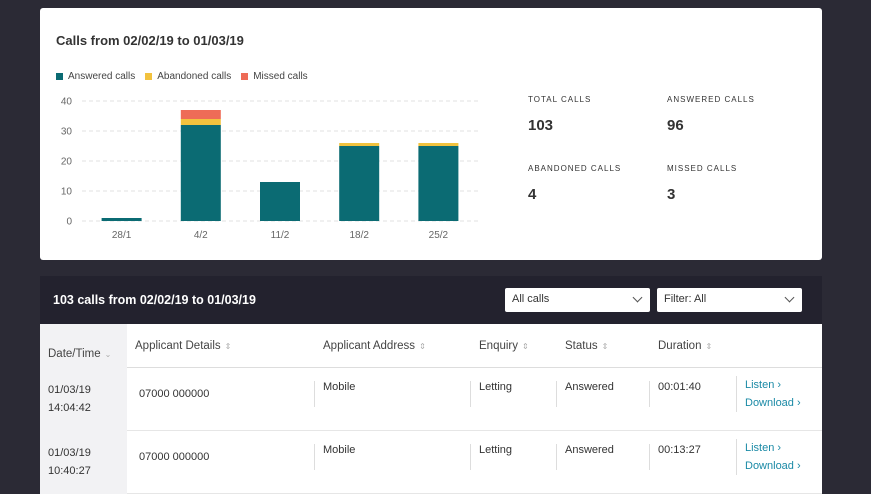  I want to click on x-tick-label: 18/2, so click(359, 235).